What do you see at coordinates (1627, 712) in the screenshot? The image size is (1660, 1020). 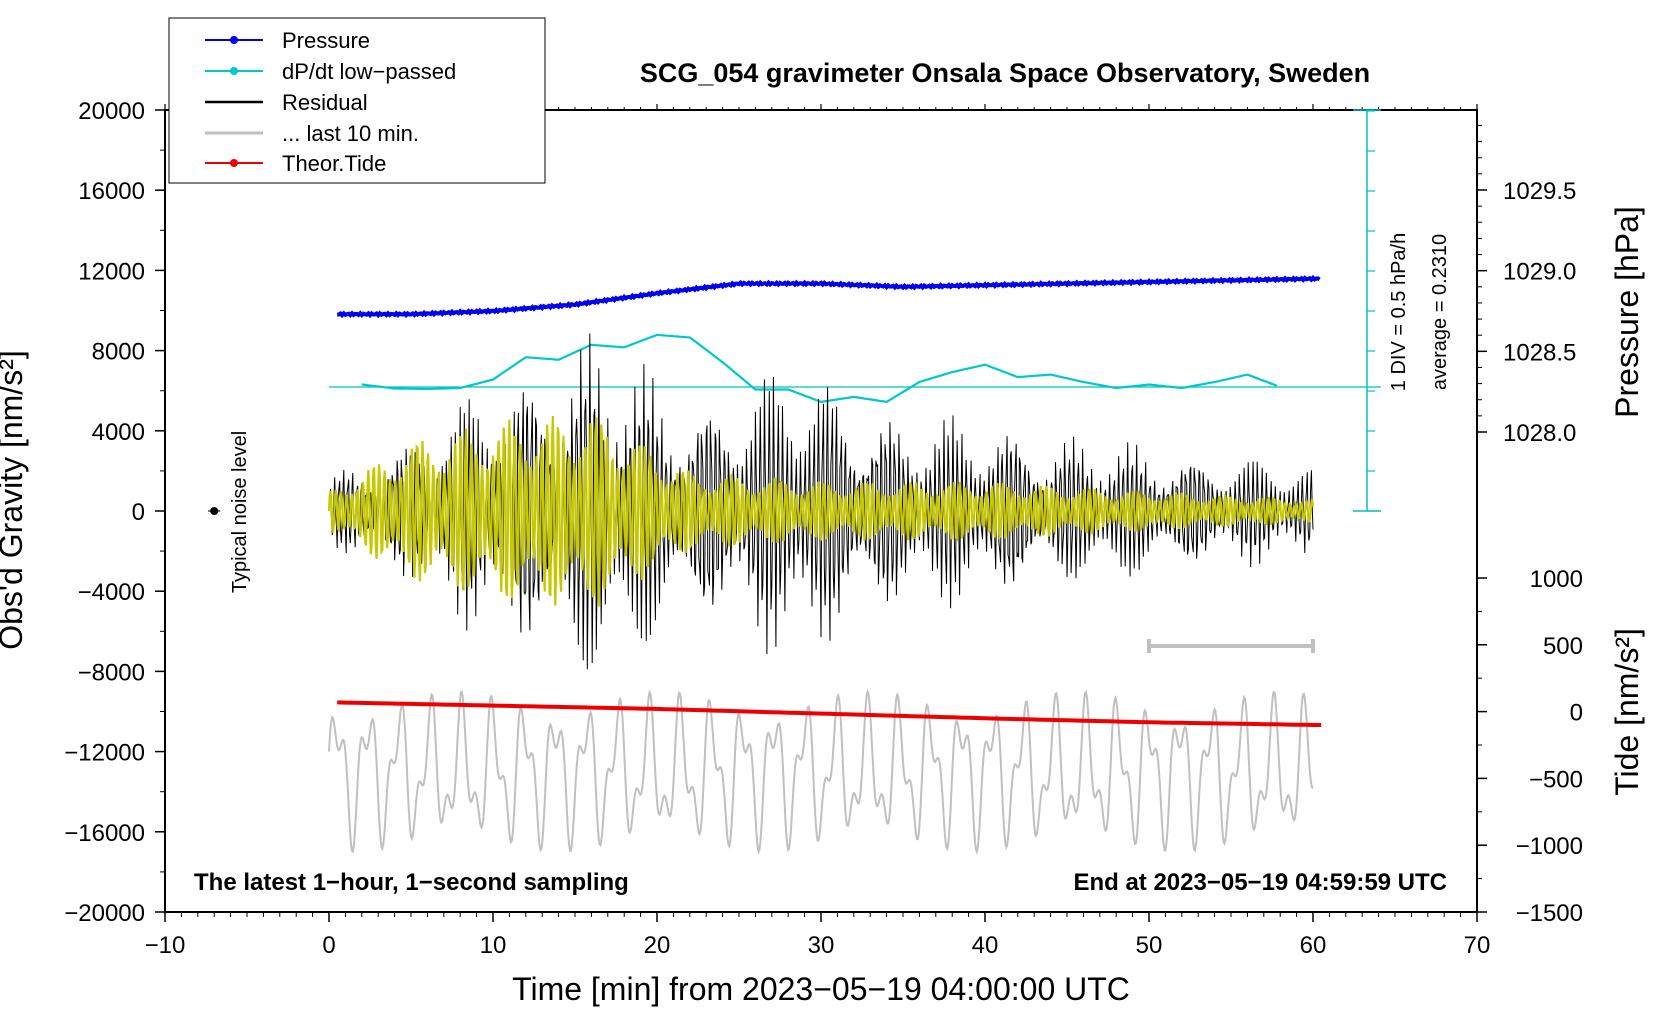 I see `y-axis-tide-label: Tide [nm/s²]` at bounding box center [1627, 712].